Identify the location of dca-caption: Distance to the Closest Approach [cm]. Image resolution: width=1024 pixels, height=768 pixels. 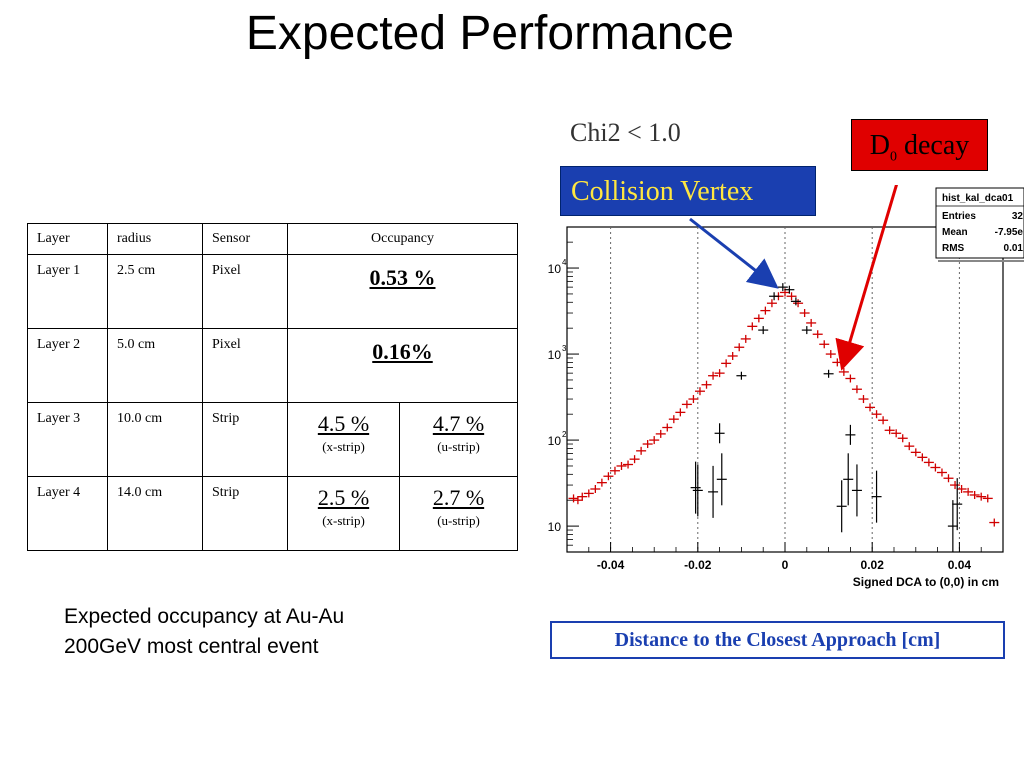
(777, 640).